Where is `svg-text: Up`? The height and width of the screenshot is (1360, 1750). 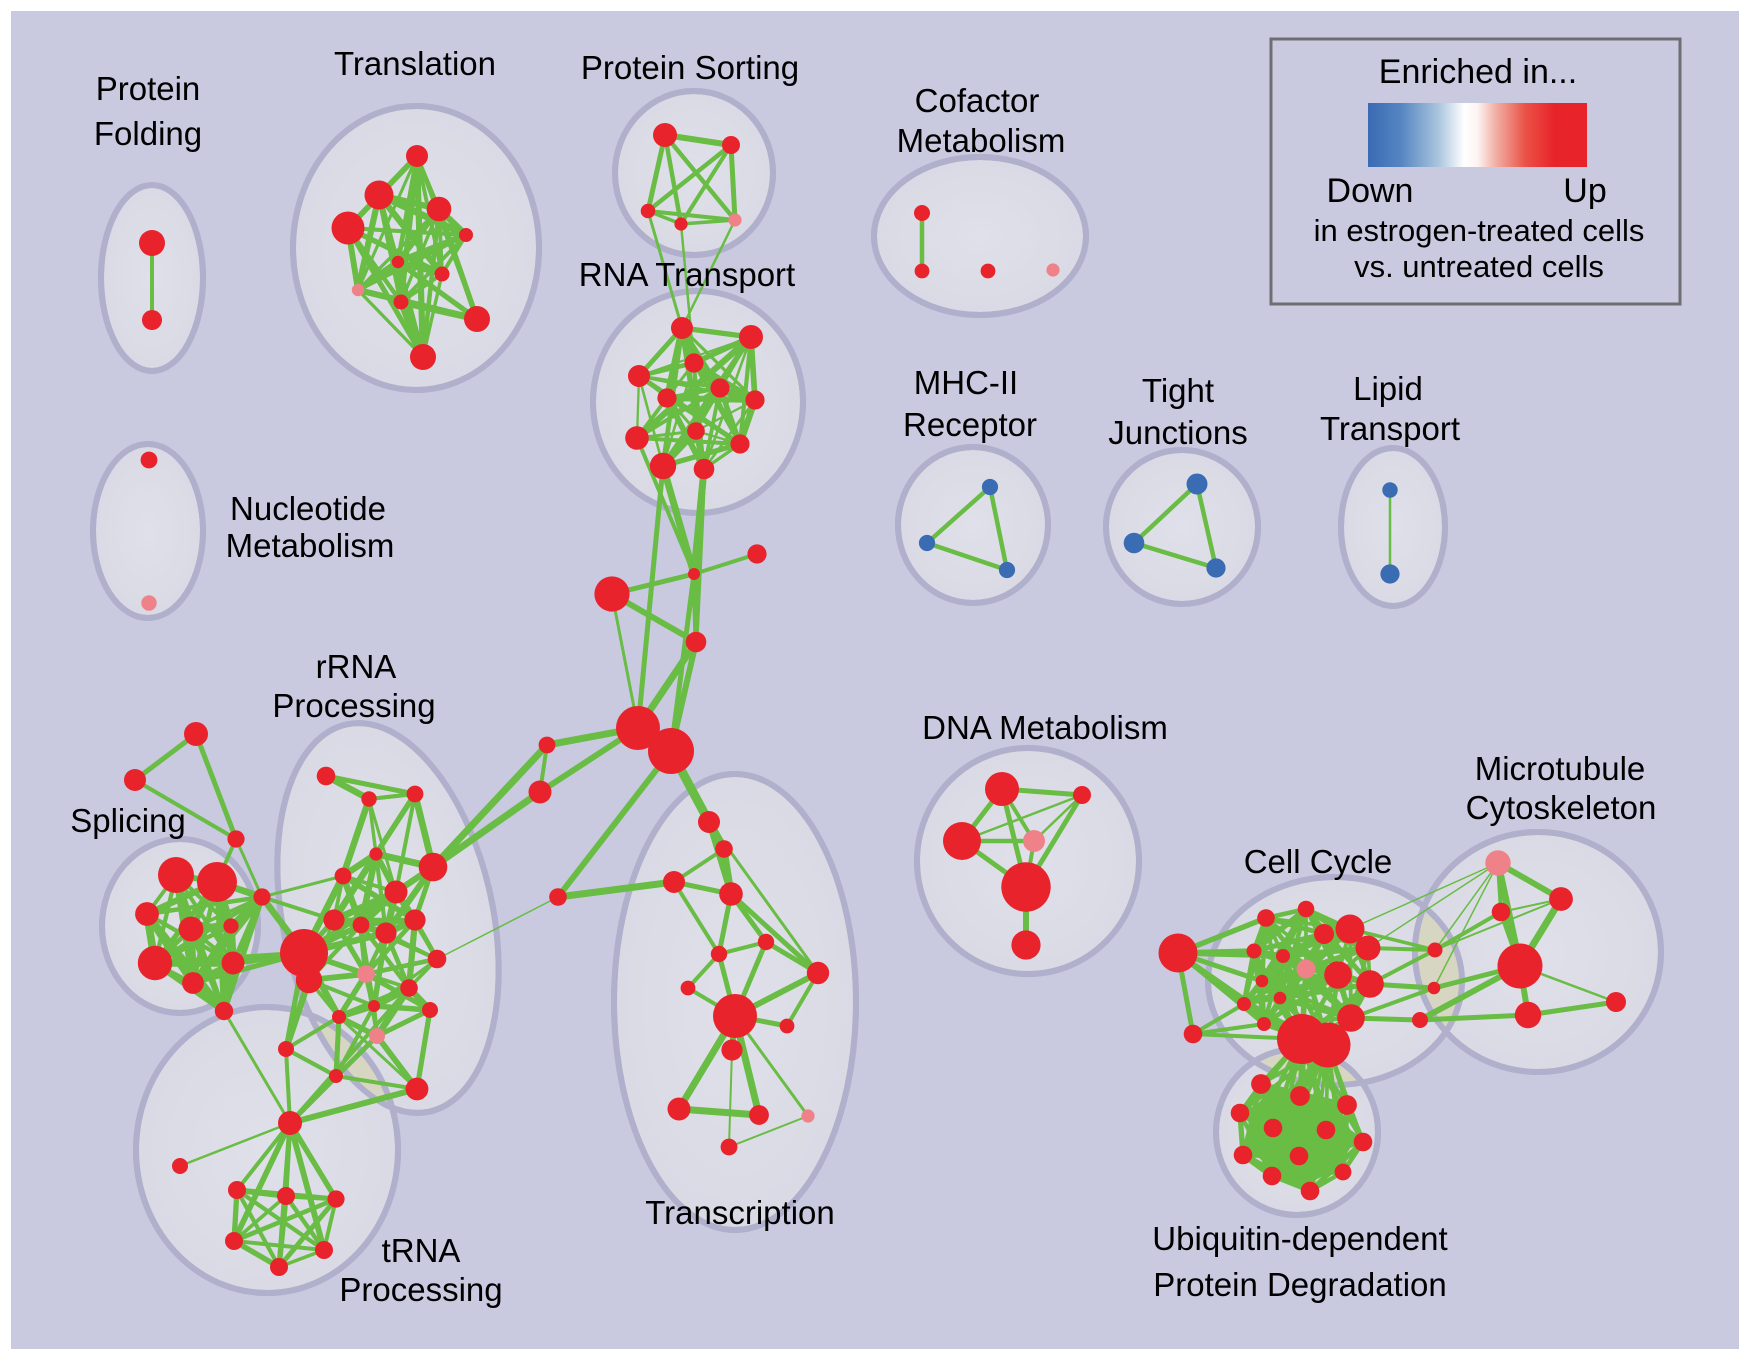 svg-text: Up is located at coordinates (1584, 191).